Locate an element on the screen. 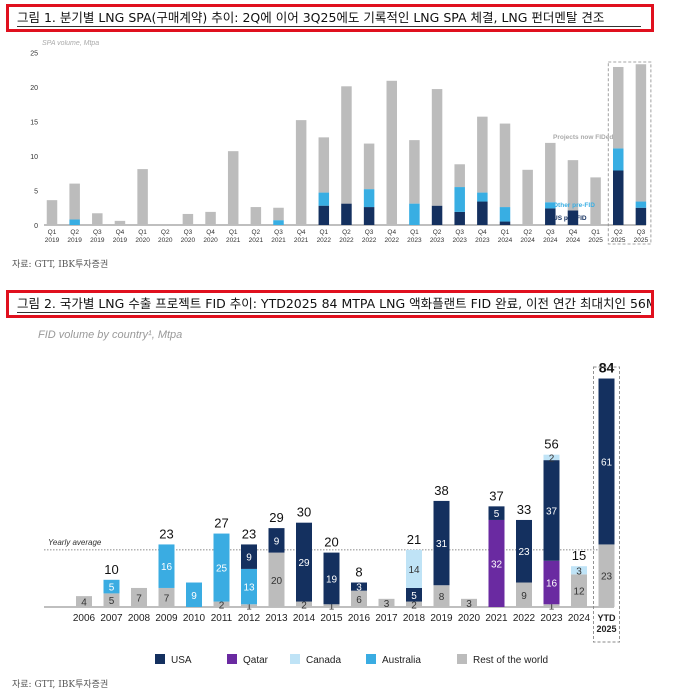 The width and height of the screenshot is (686, 690). x-tick-label: 2016 is located at coordinates (359, 618).